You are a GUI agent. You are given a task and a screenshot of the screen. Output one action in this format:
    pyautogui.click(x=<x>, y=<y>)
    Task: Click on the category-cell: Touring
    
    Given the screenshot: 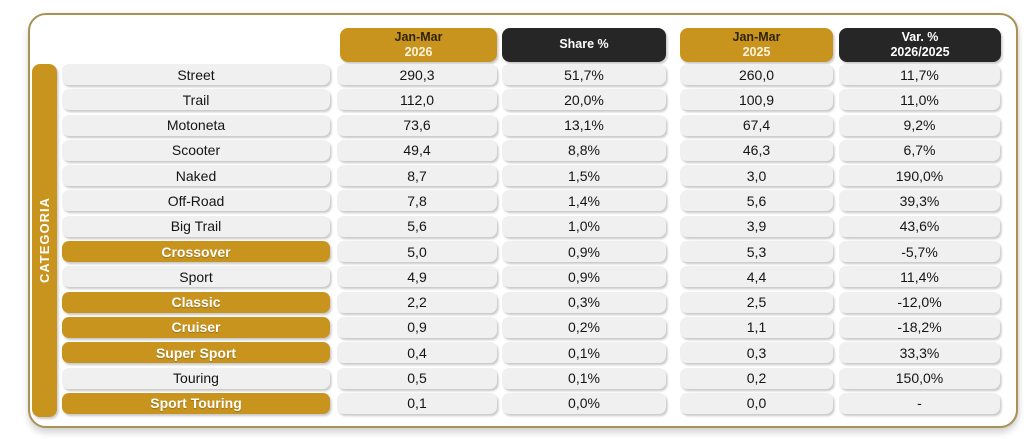 What is the action you would take?
    pyautogui.click(x=196, y=378)
    